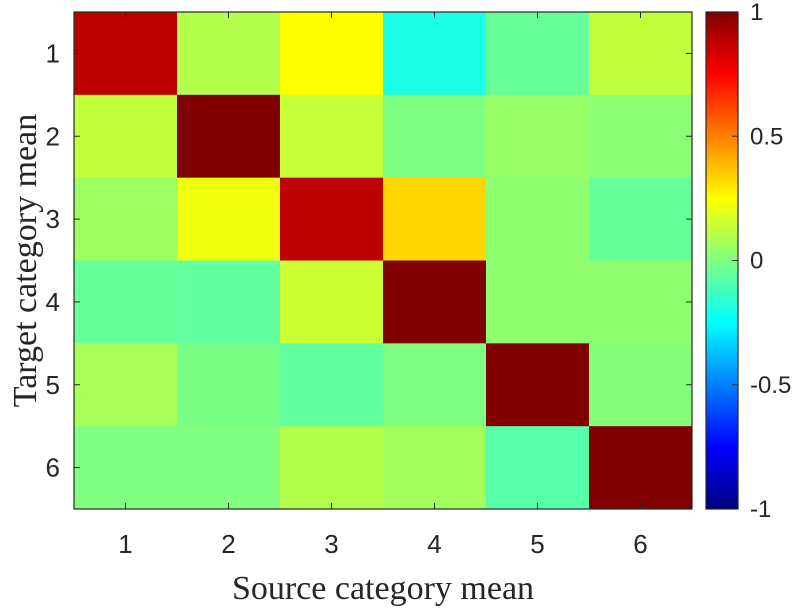  Describe the element at coordinates (537, 544) in the screenshot. I see `x-tick-label: 5` at that location.